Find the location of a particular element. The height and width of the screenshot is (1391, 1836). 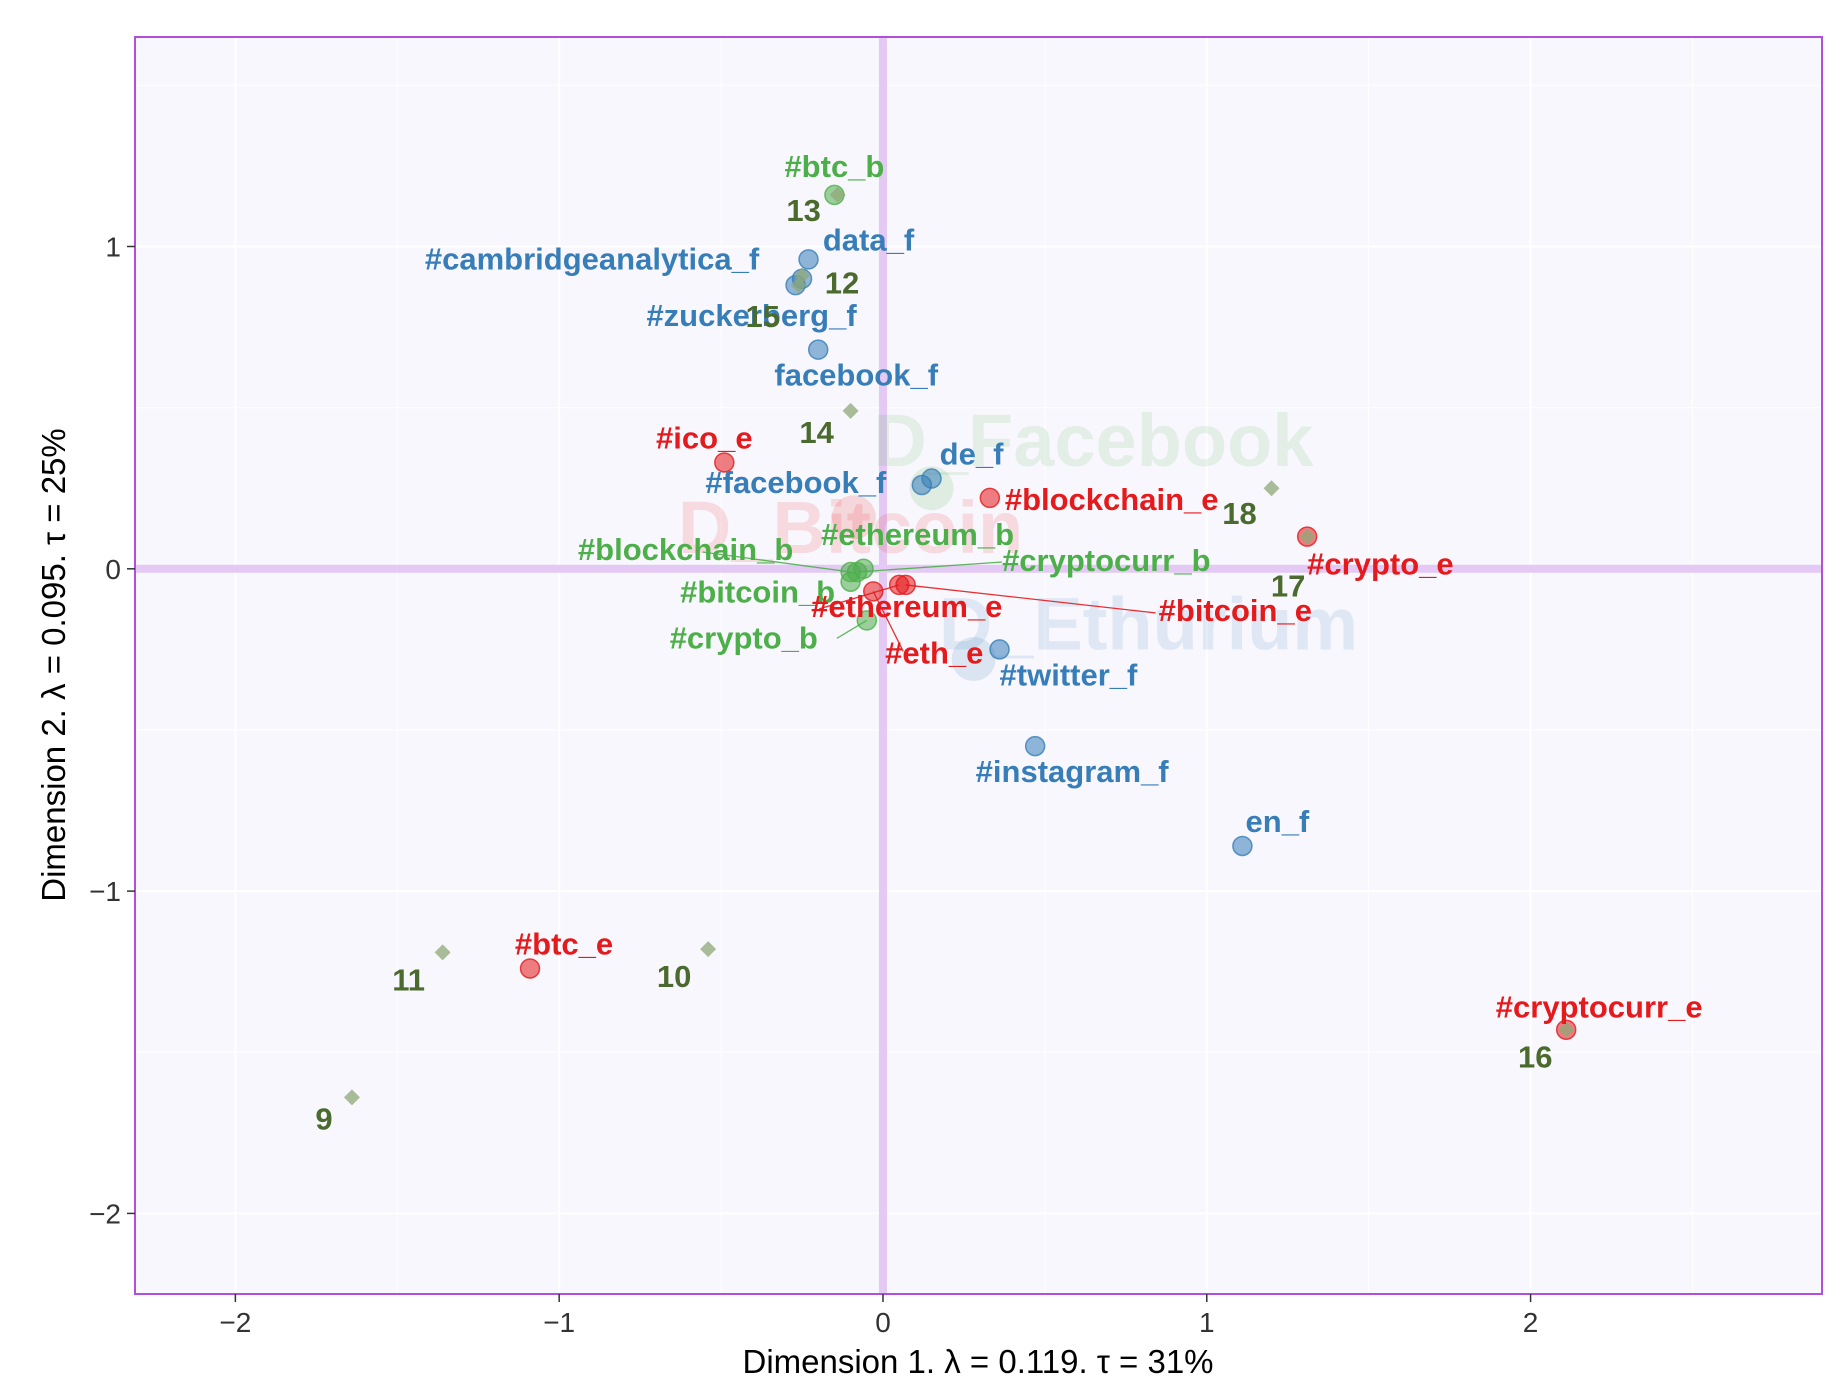

point-label: #cryptocurr_e is located at coordinates (1599, 1007).